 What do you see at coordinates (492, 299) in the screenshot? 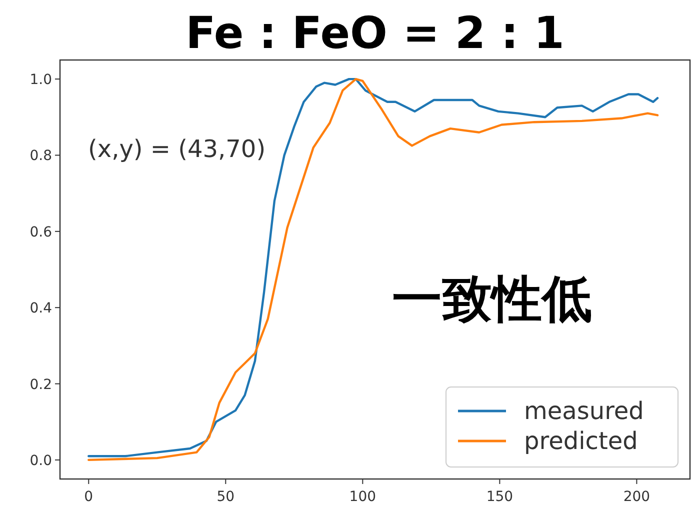
I see `annotation: 一致性低` at bounding box center [492, 299].